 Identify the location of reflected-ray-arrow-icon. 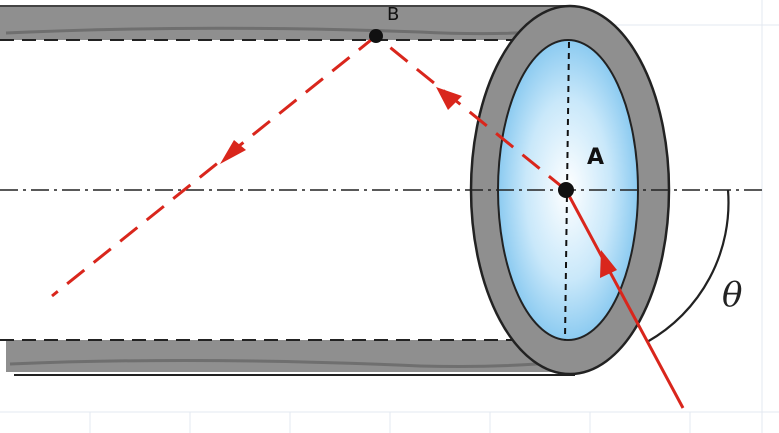
(233, 152).